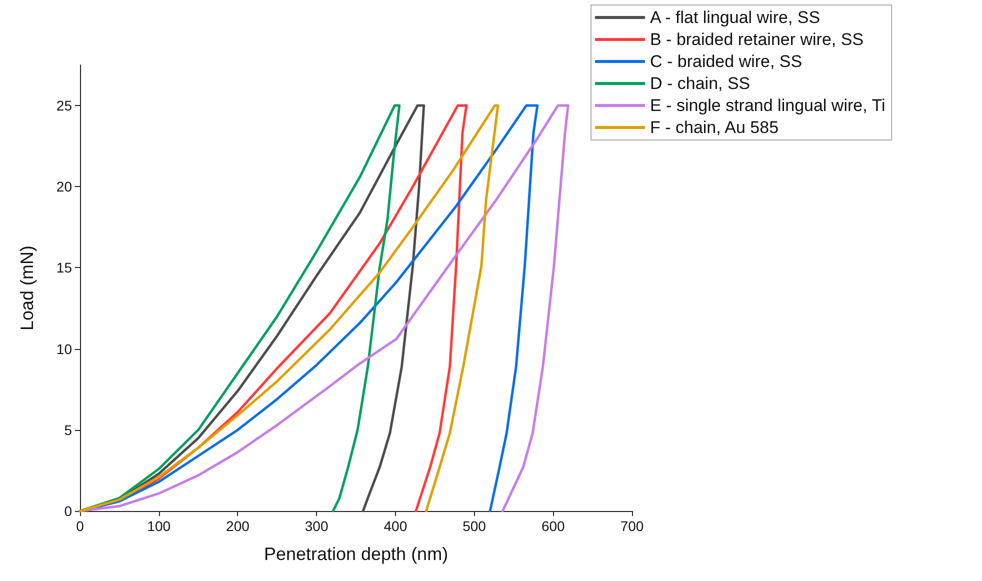 The height and width of the screenshot is (581, 982). I want to click on y-axis-title: Load (mN), so click(27, 288).